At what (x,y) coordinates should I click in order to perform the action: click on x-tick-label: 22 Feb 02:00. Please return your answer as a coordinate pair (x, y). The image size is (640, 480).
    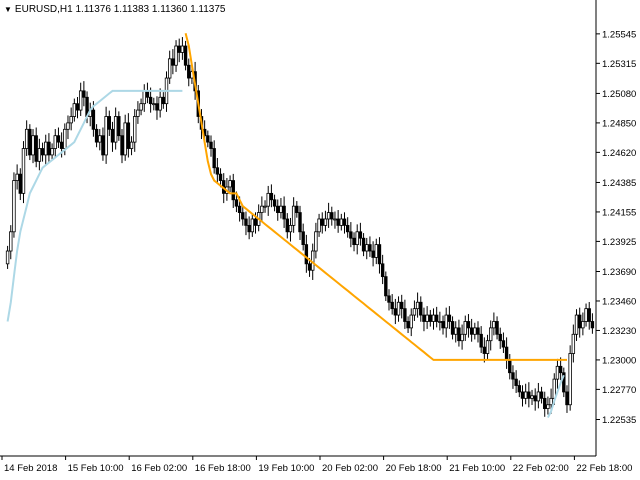
    Looking at the image, I should click on (541, 468).